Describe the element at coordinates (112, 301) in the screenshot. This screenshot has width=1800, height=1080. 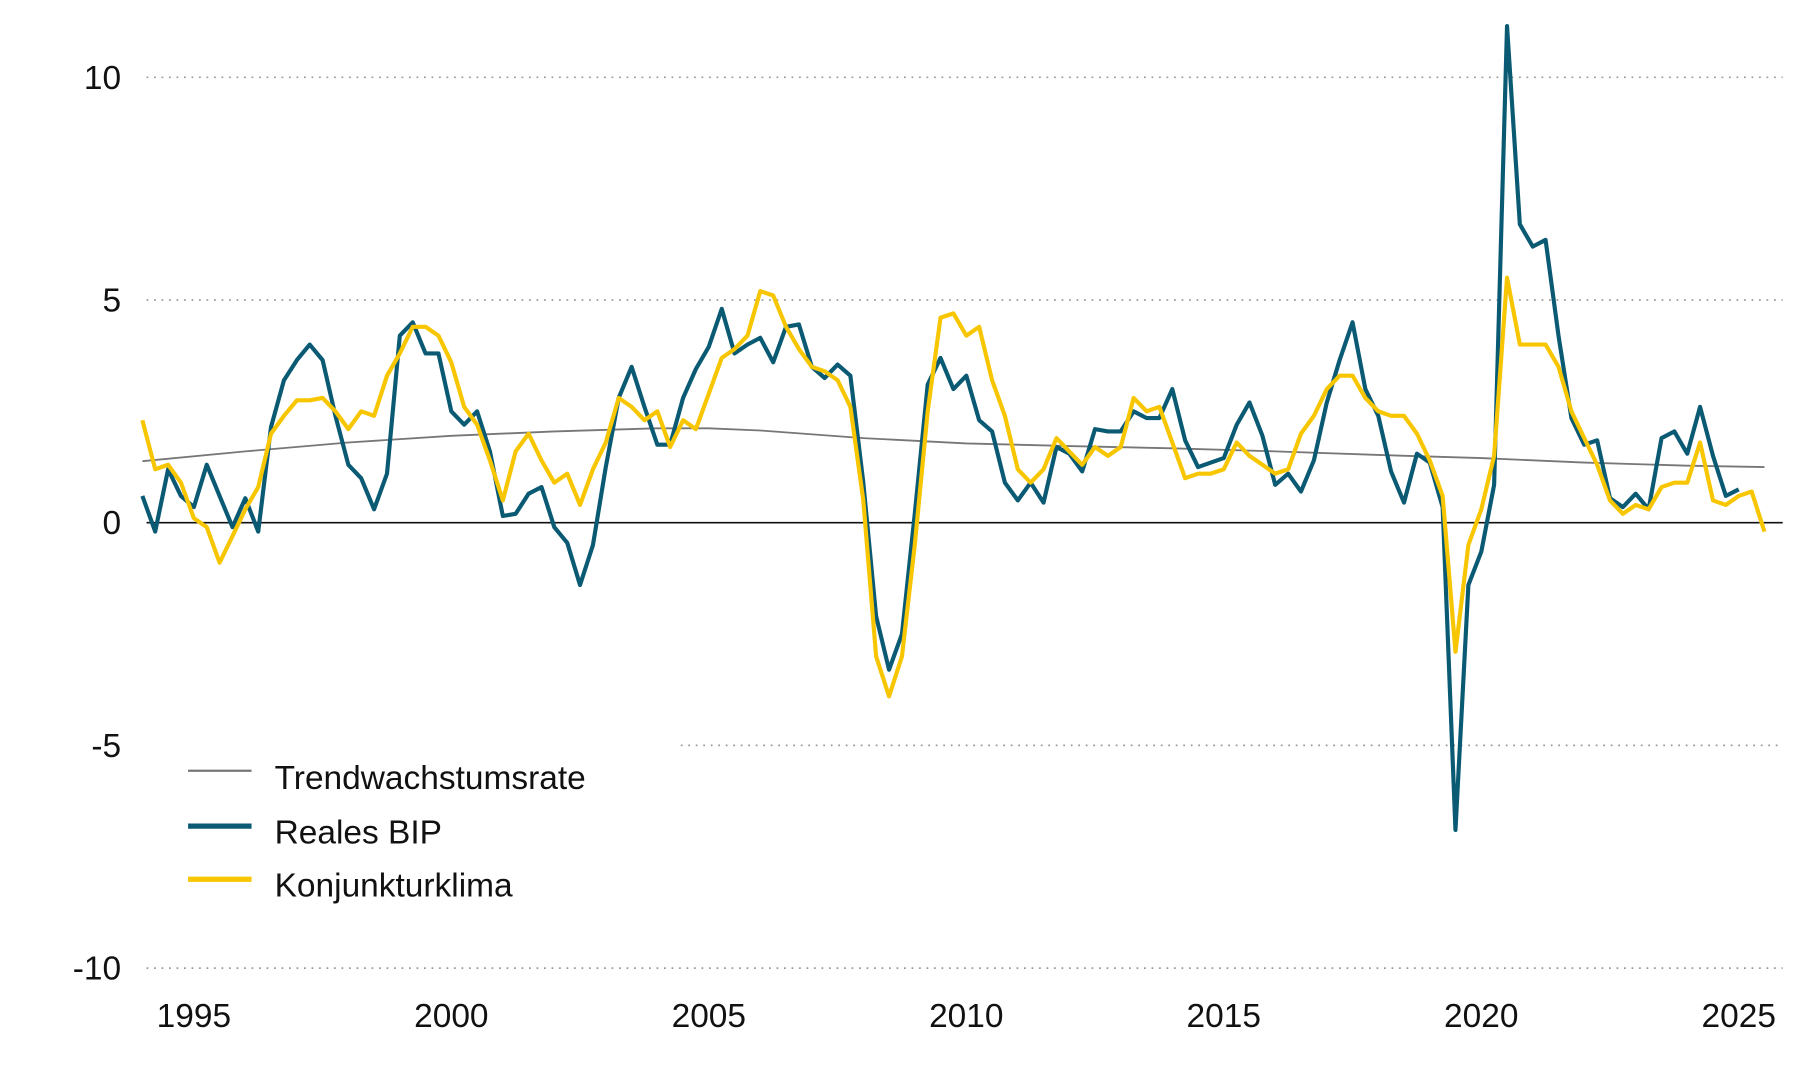
I see `y-tick-label: 5` at that location.